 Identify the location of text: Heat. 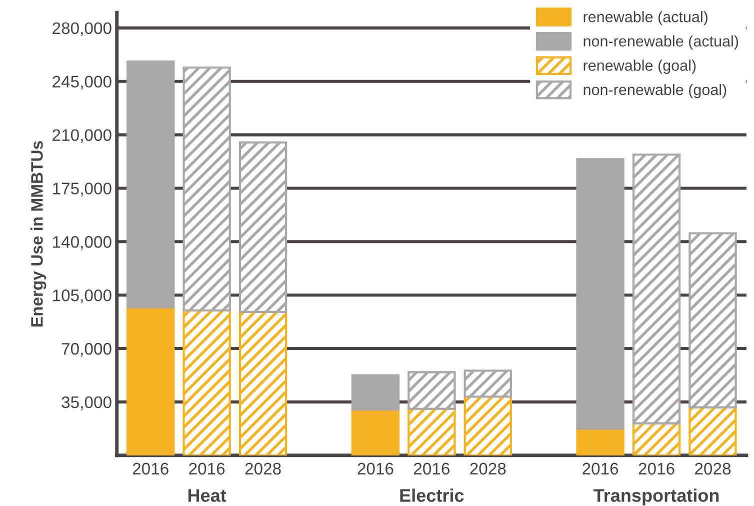
(207, 495).